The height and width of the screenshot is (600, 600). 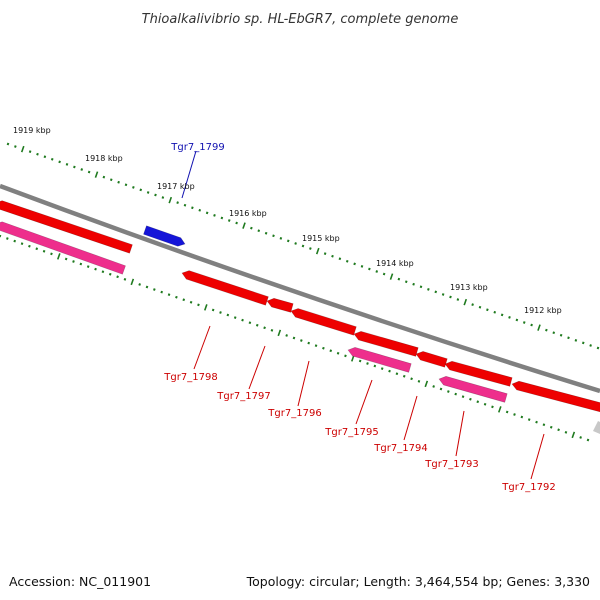 What do you see at coordinates (32, 130) in the screenshot?
I see `scale-label: 1919 kbp` at bounding box center [32, 130].